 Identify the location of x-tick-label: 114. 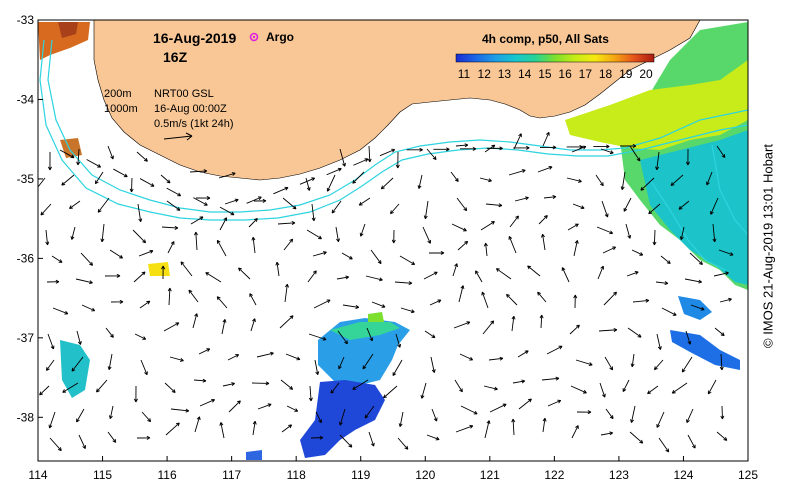
(37, 475).